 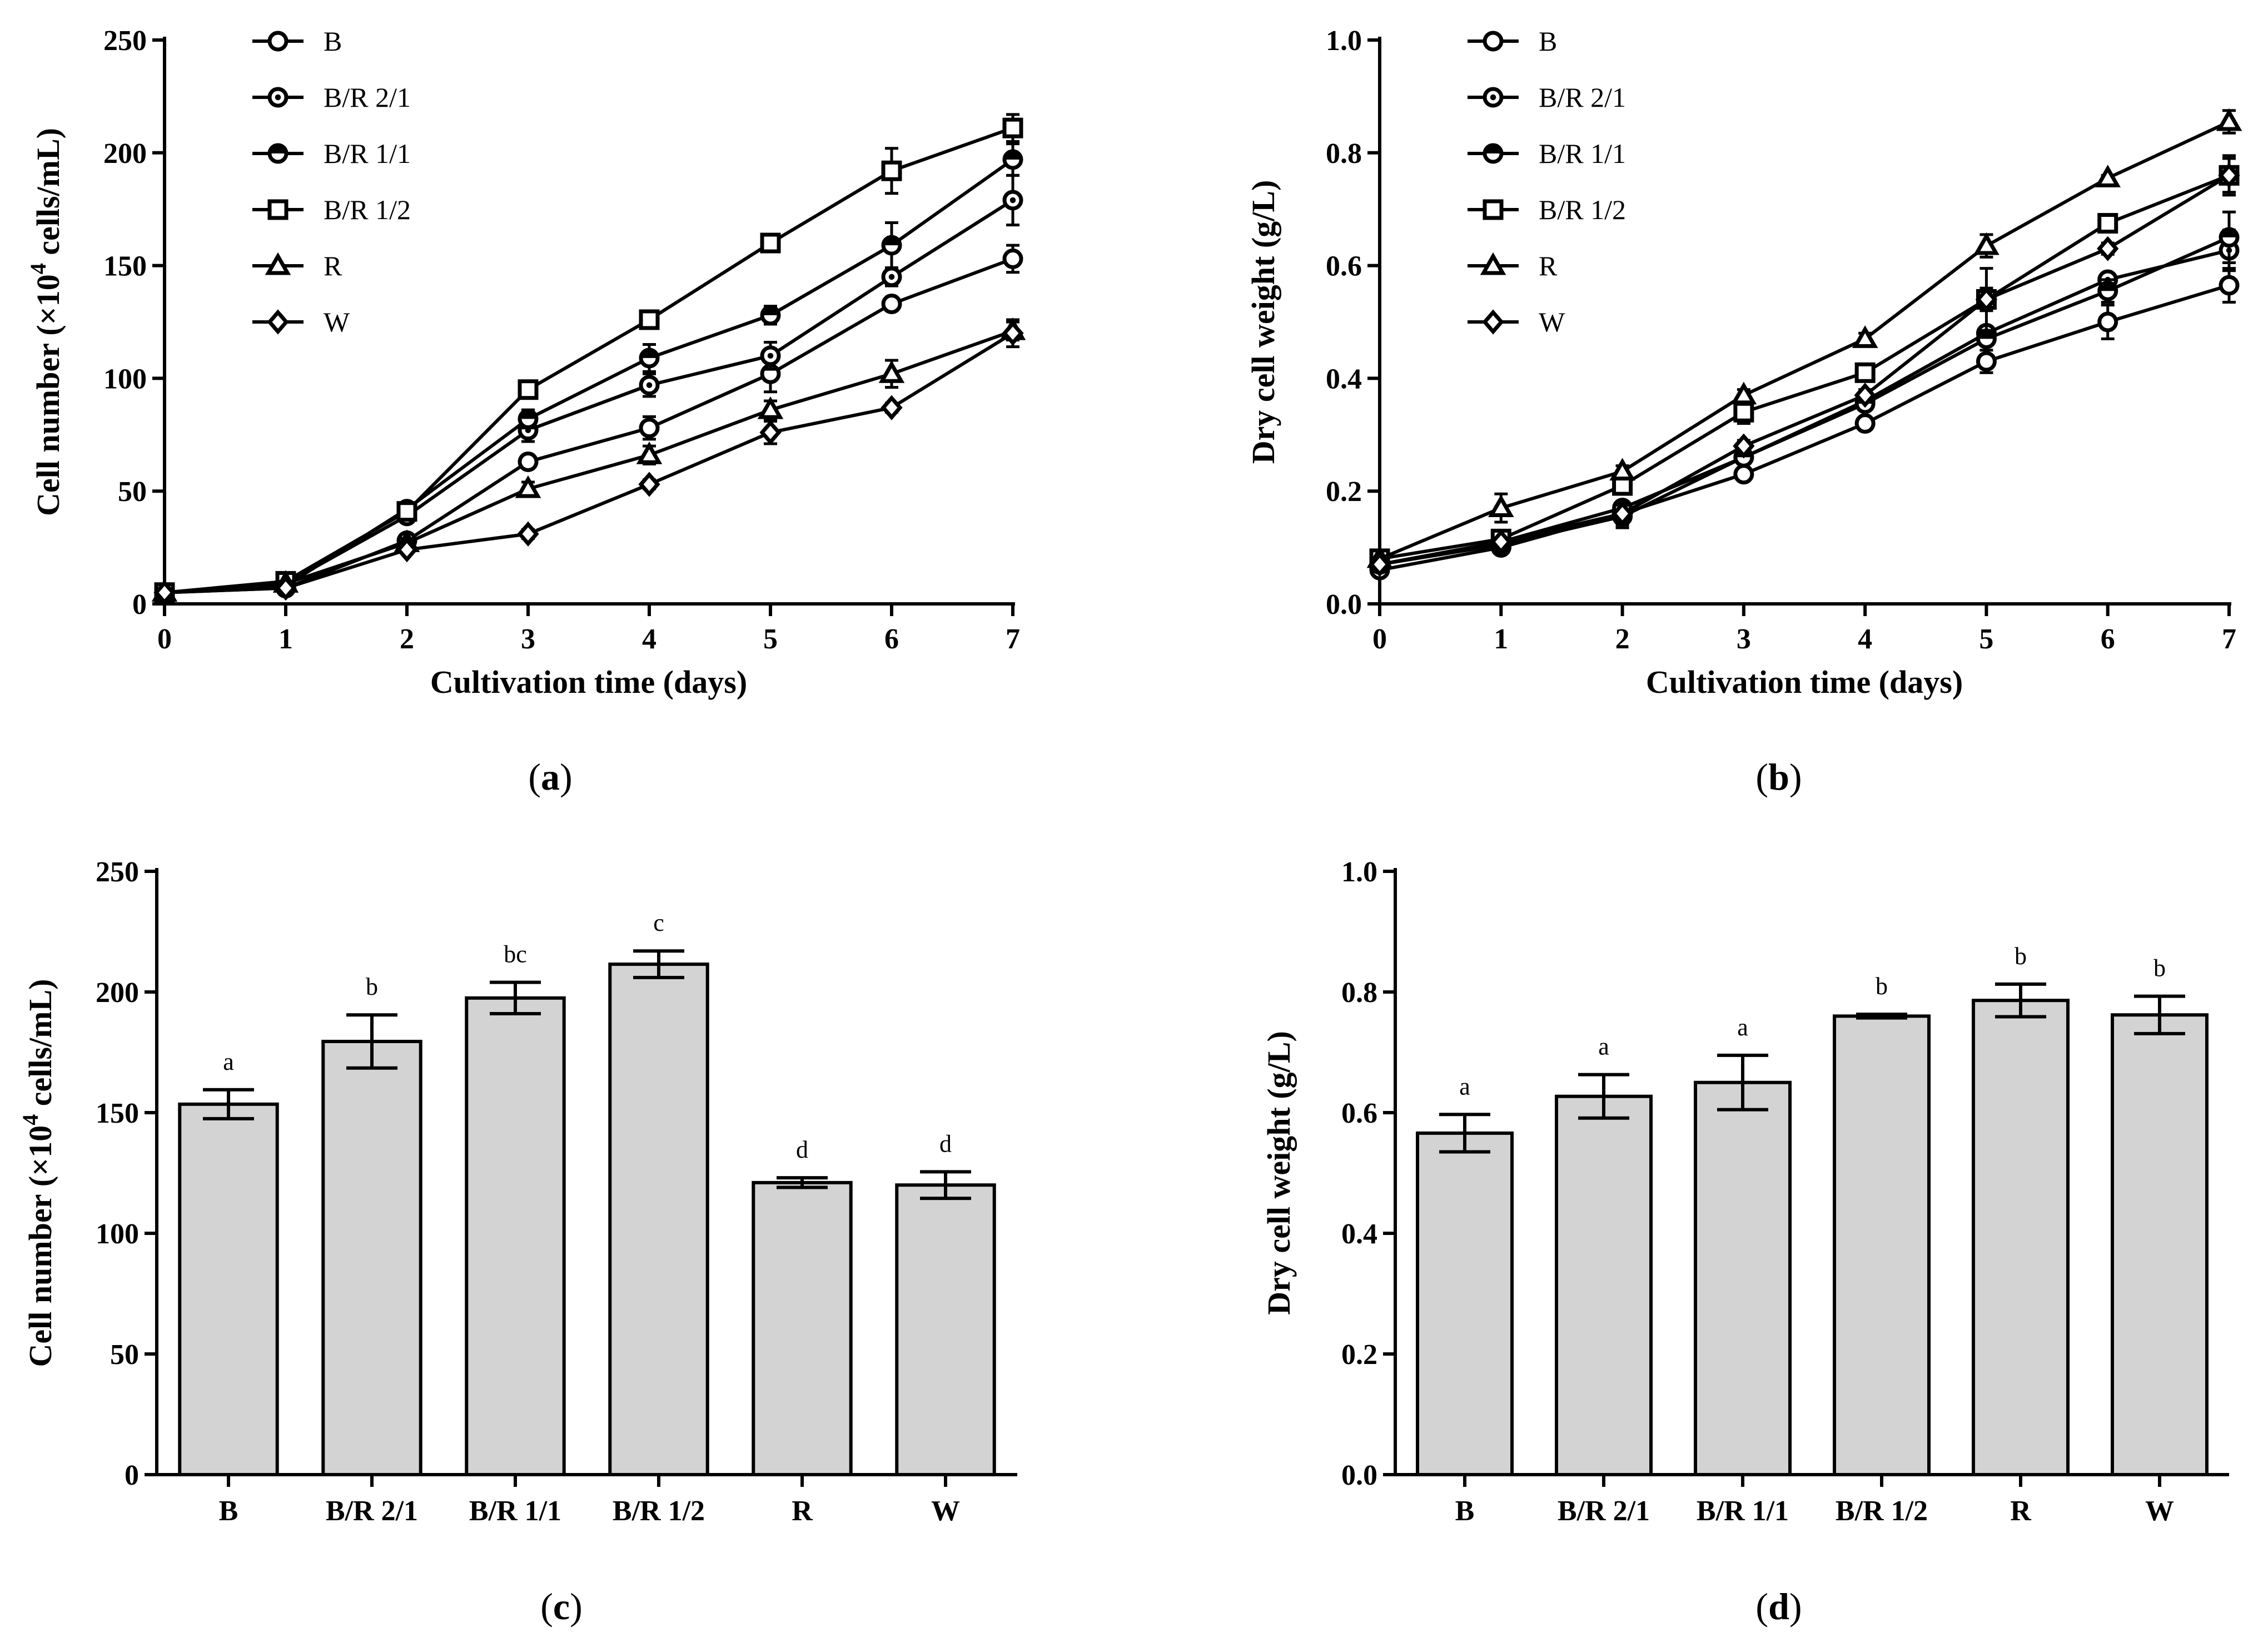 What do you see at coordinates (2159, 1511) in the screenshot?
I see `x-tick-label: W` at bounding box center [2159, 1511].